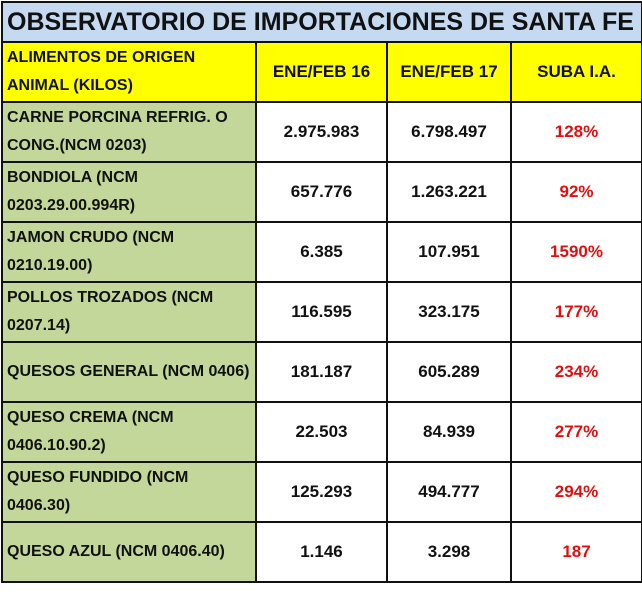 The height and width of the screenshot is (608, 642). I want to click on increase-cell: 177%, so click(575, 312).